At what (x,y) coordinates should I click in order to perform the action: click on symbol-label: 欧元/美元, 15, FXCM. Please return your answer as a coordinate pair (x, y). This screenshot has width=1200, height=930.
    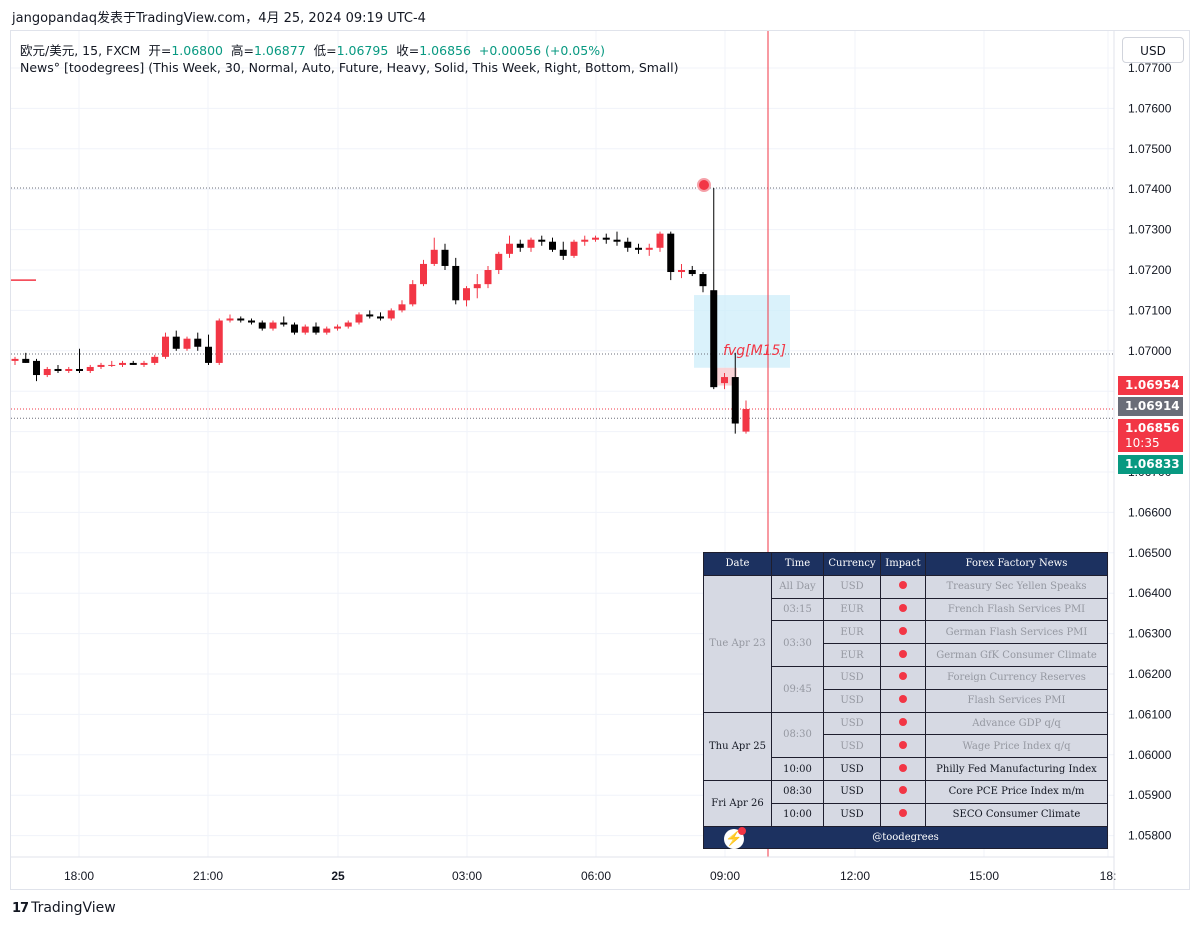
    Looking at the image, I should click on (80, 50).